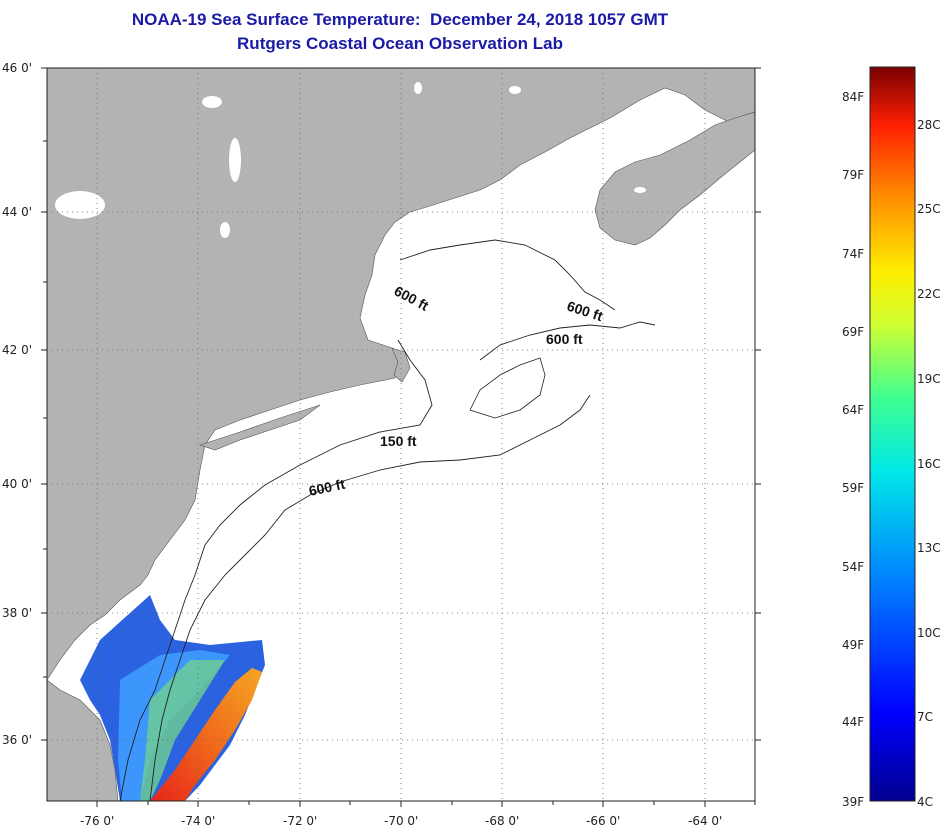  I want to click on colorbar, so click(892, 434).